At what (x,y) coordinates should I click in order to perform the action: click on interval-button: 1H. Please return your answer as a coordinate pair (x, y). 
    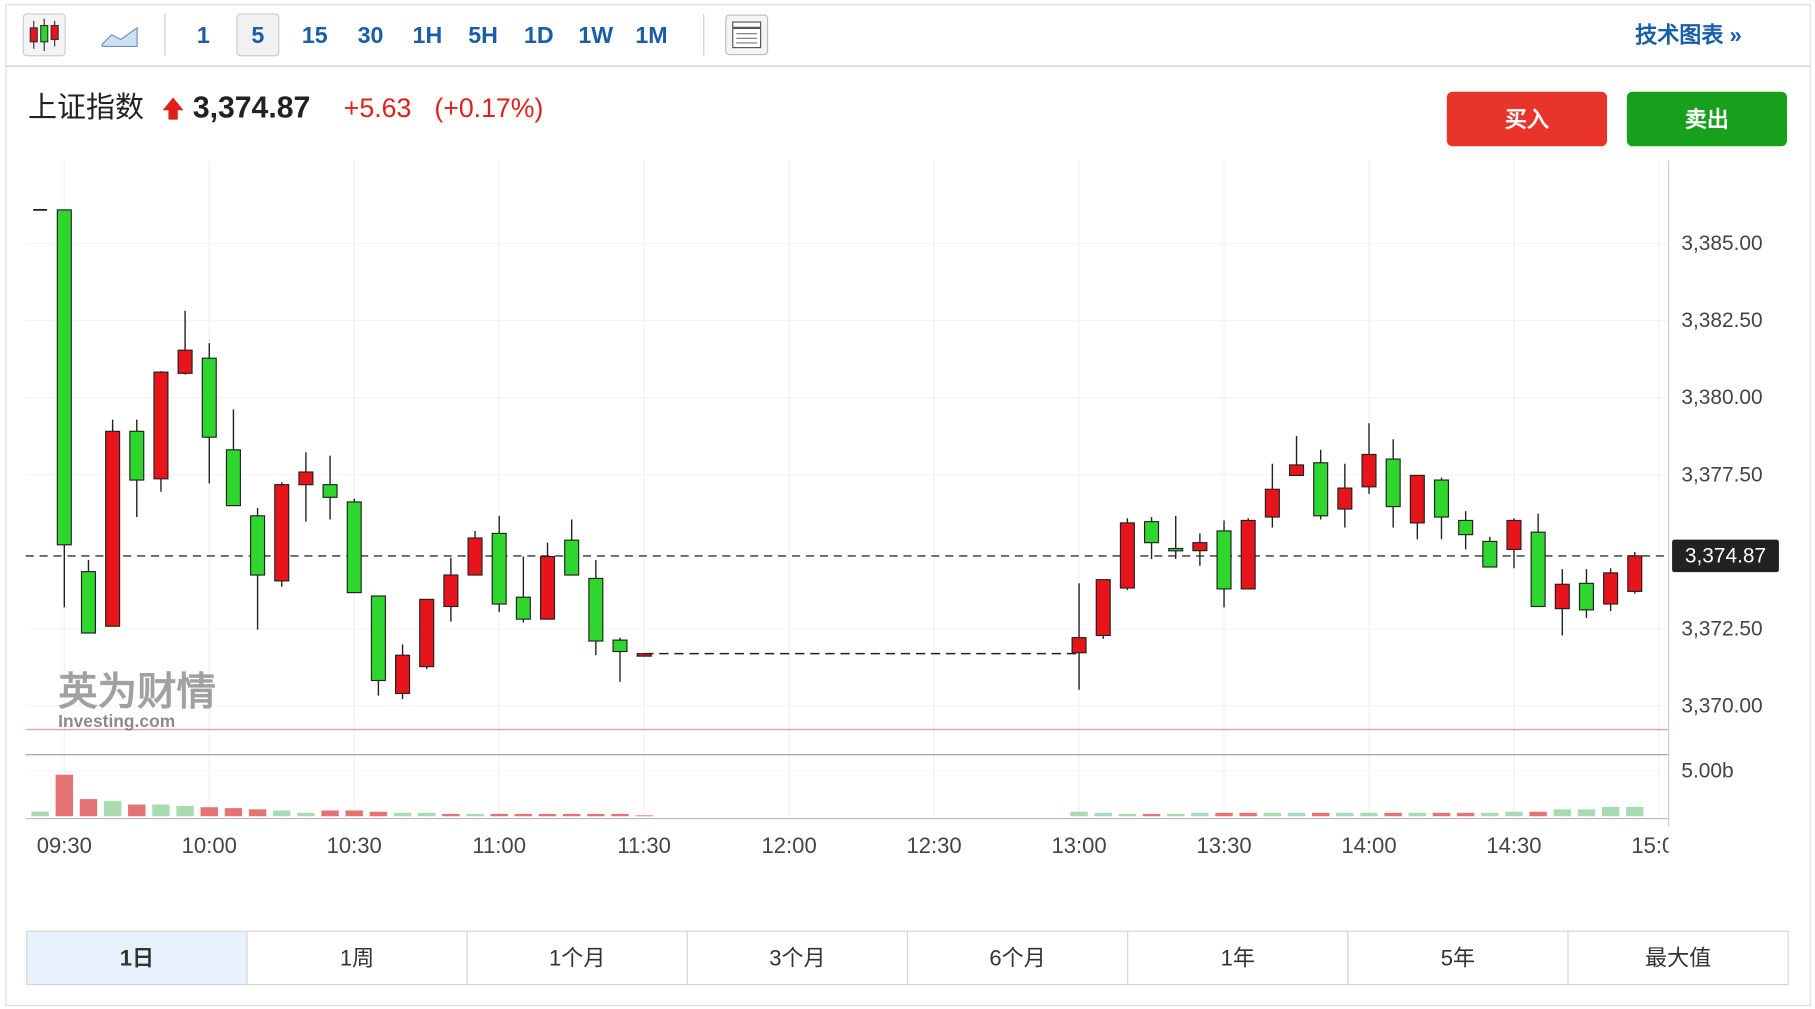
    Looking at the image, I should click on (428, 35).